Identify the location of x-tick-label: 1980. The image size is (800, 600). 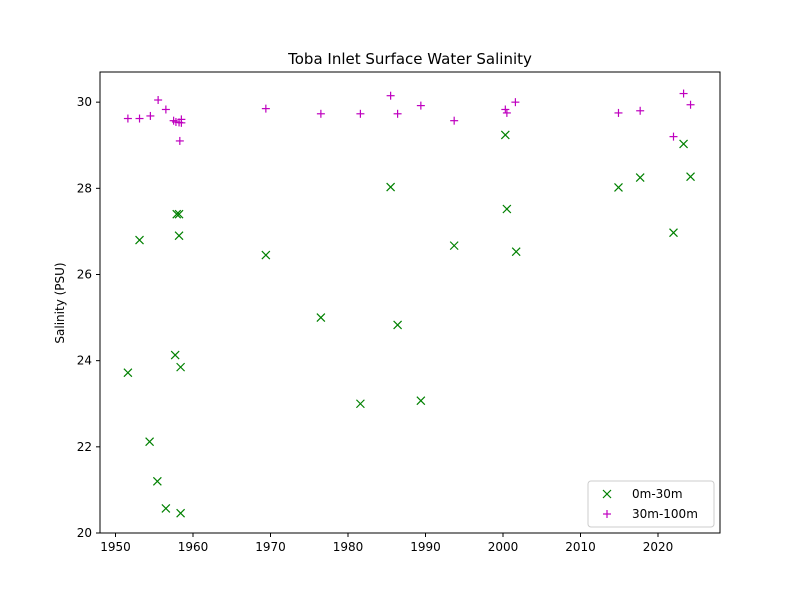
(348, 547).